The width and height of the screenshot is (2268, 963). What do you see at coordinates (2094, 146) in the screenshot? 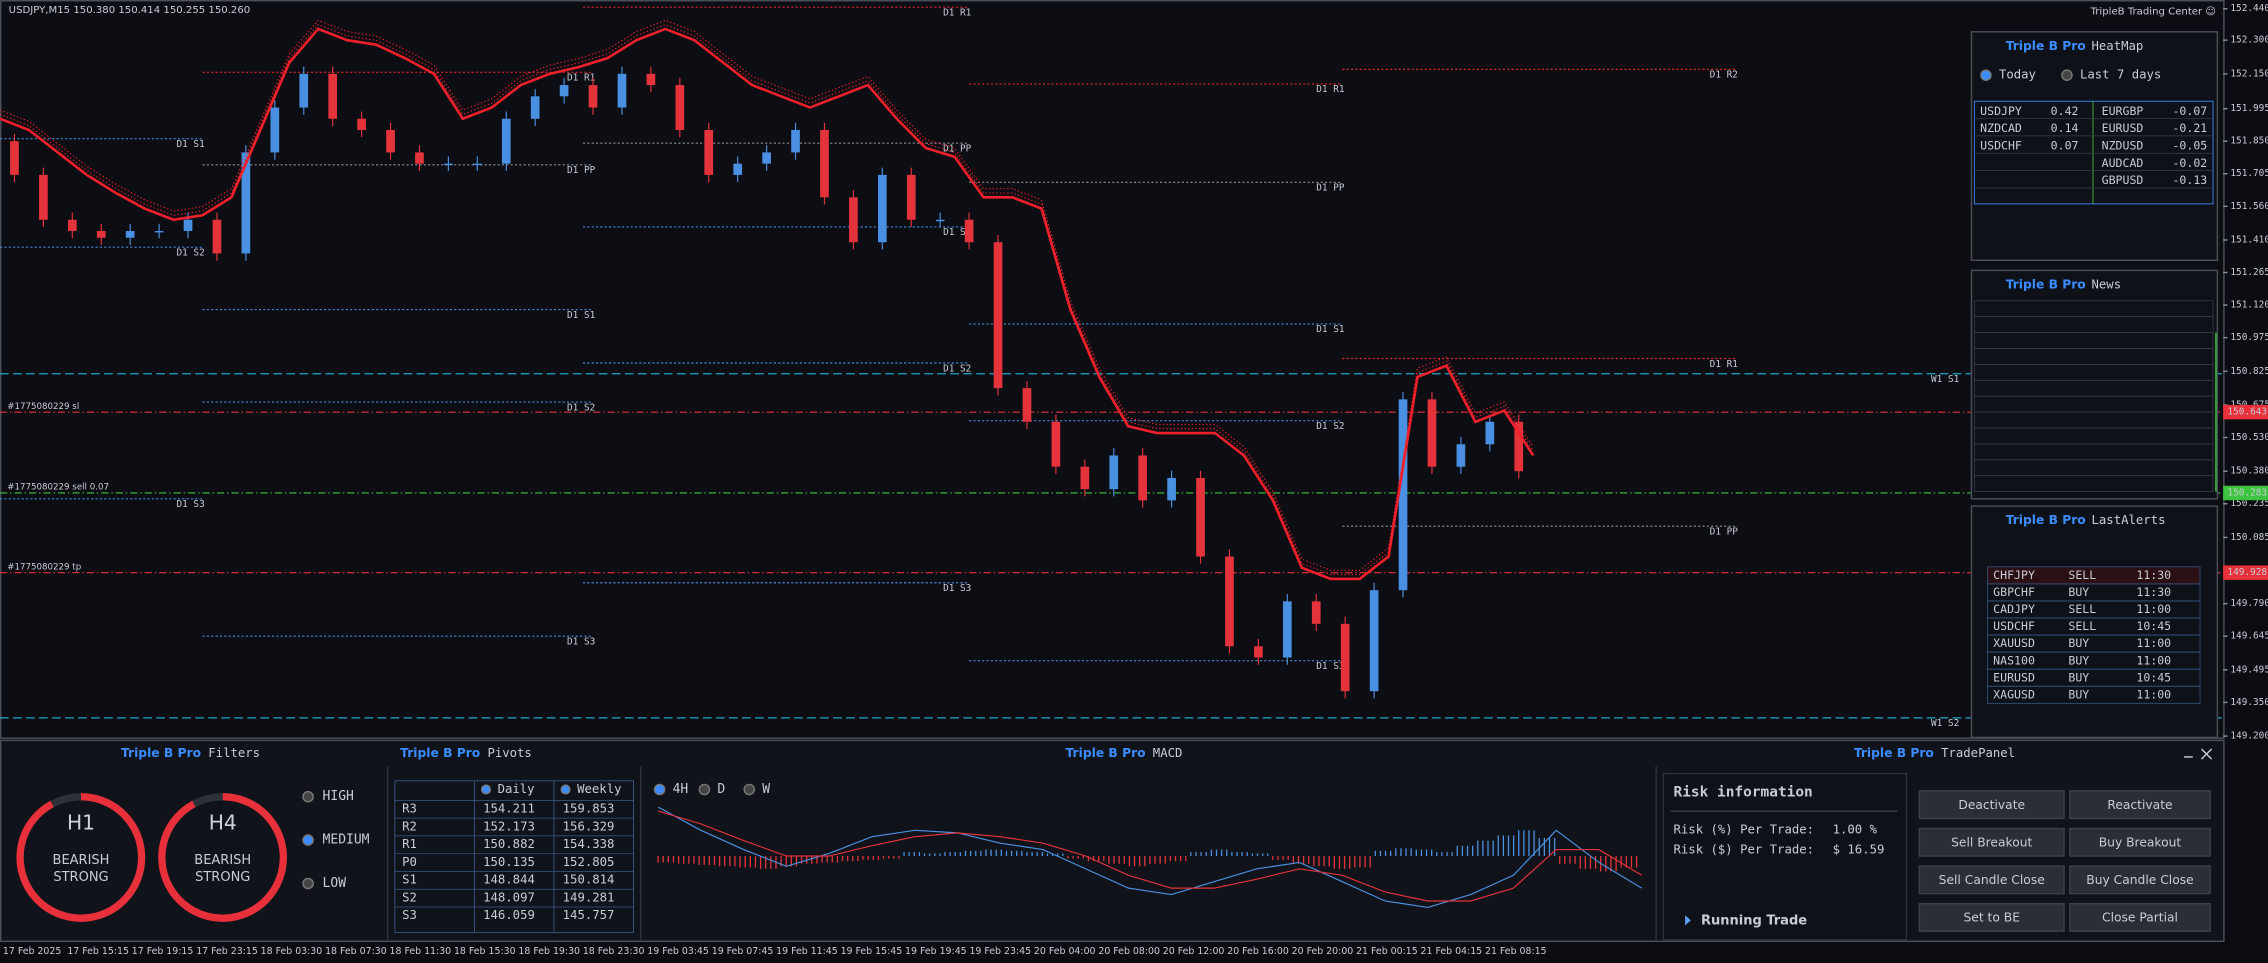
I see `panel` at bounding box center [2094, 146].